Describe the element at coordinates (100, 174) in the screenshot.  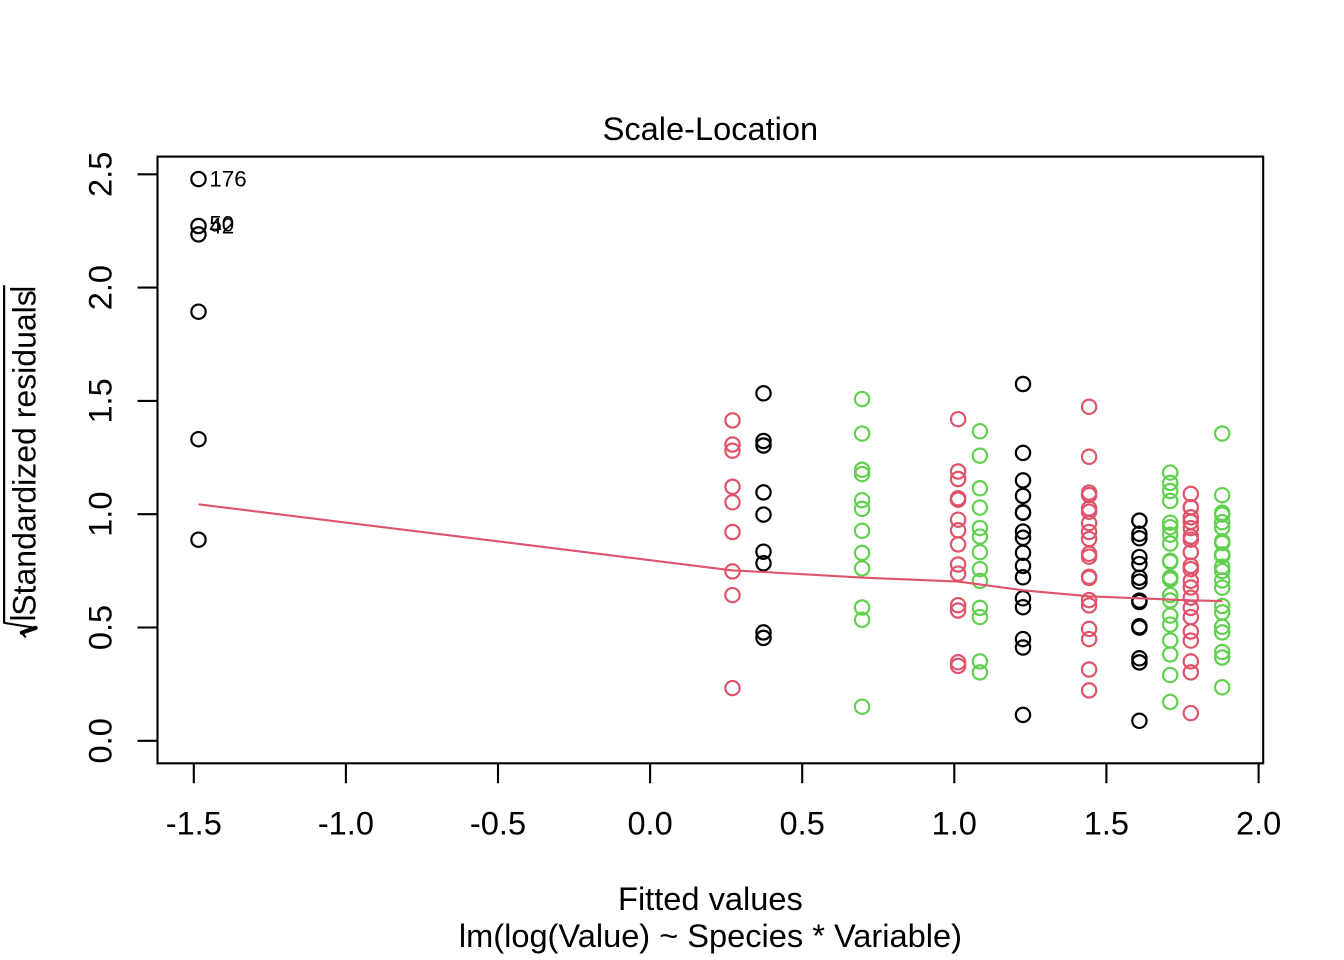
I see `svg-text: 2.5` at that location.